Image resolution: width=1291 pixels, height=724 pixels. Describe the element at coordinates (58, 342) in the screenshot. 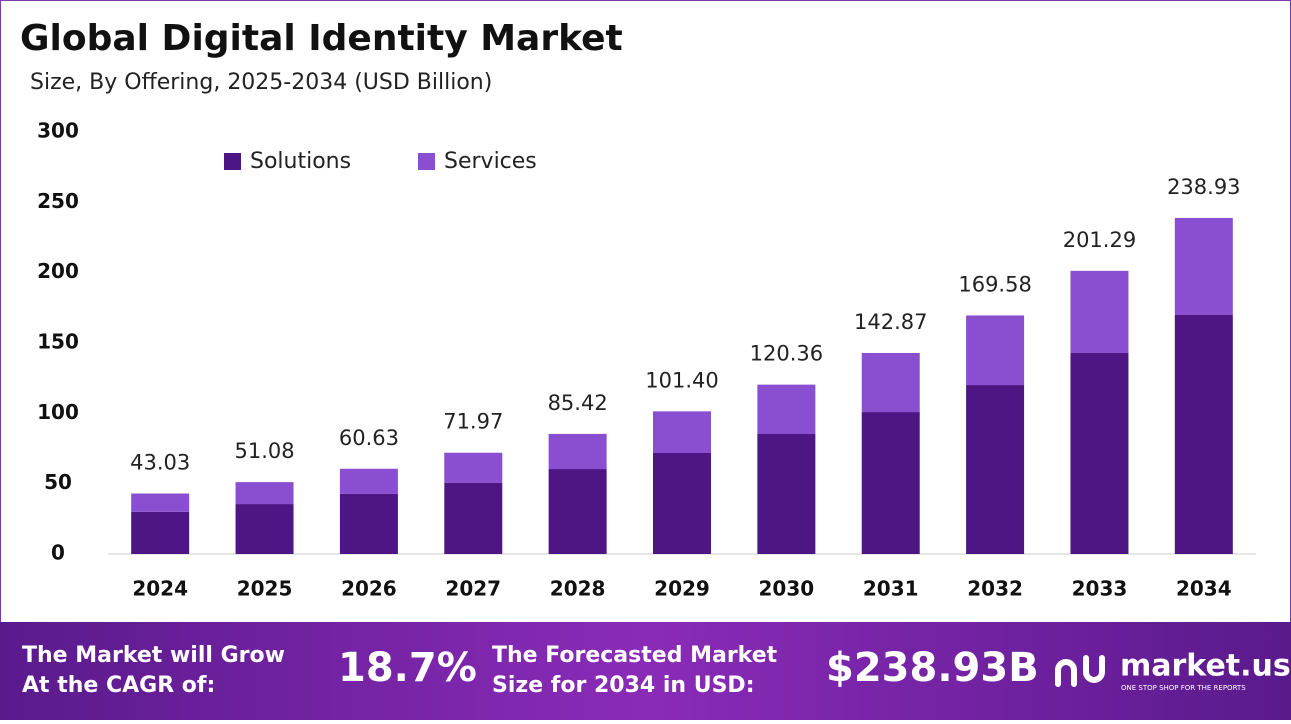

I see `y-tick-label: 150` at that location.